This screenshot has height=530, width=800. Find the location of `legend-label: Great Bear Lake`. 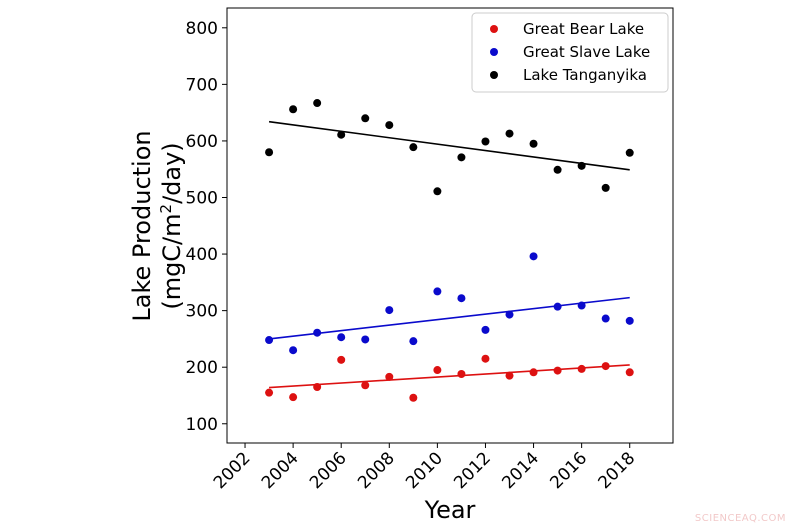

legend-label: Great Bear Lake is located at coordinates (583, 29).